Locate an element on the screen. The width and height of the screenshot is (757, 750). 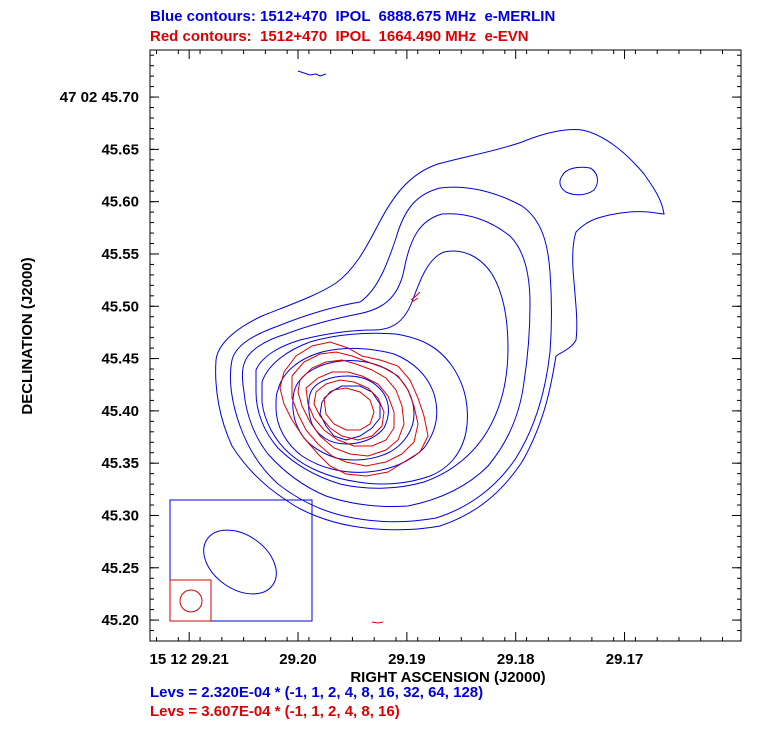
beam-box-frame-red is located at coordinates (190, 600).